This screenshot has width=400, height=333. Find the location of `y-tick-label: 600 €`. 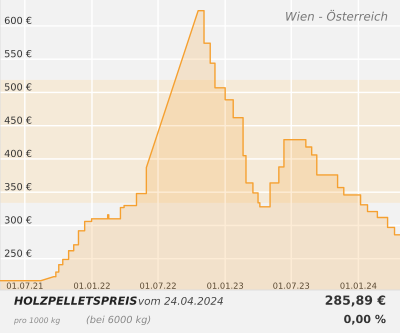

y-tick-label: 600 € is located at coordinates (18, 20).